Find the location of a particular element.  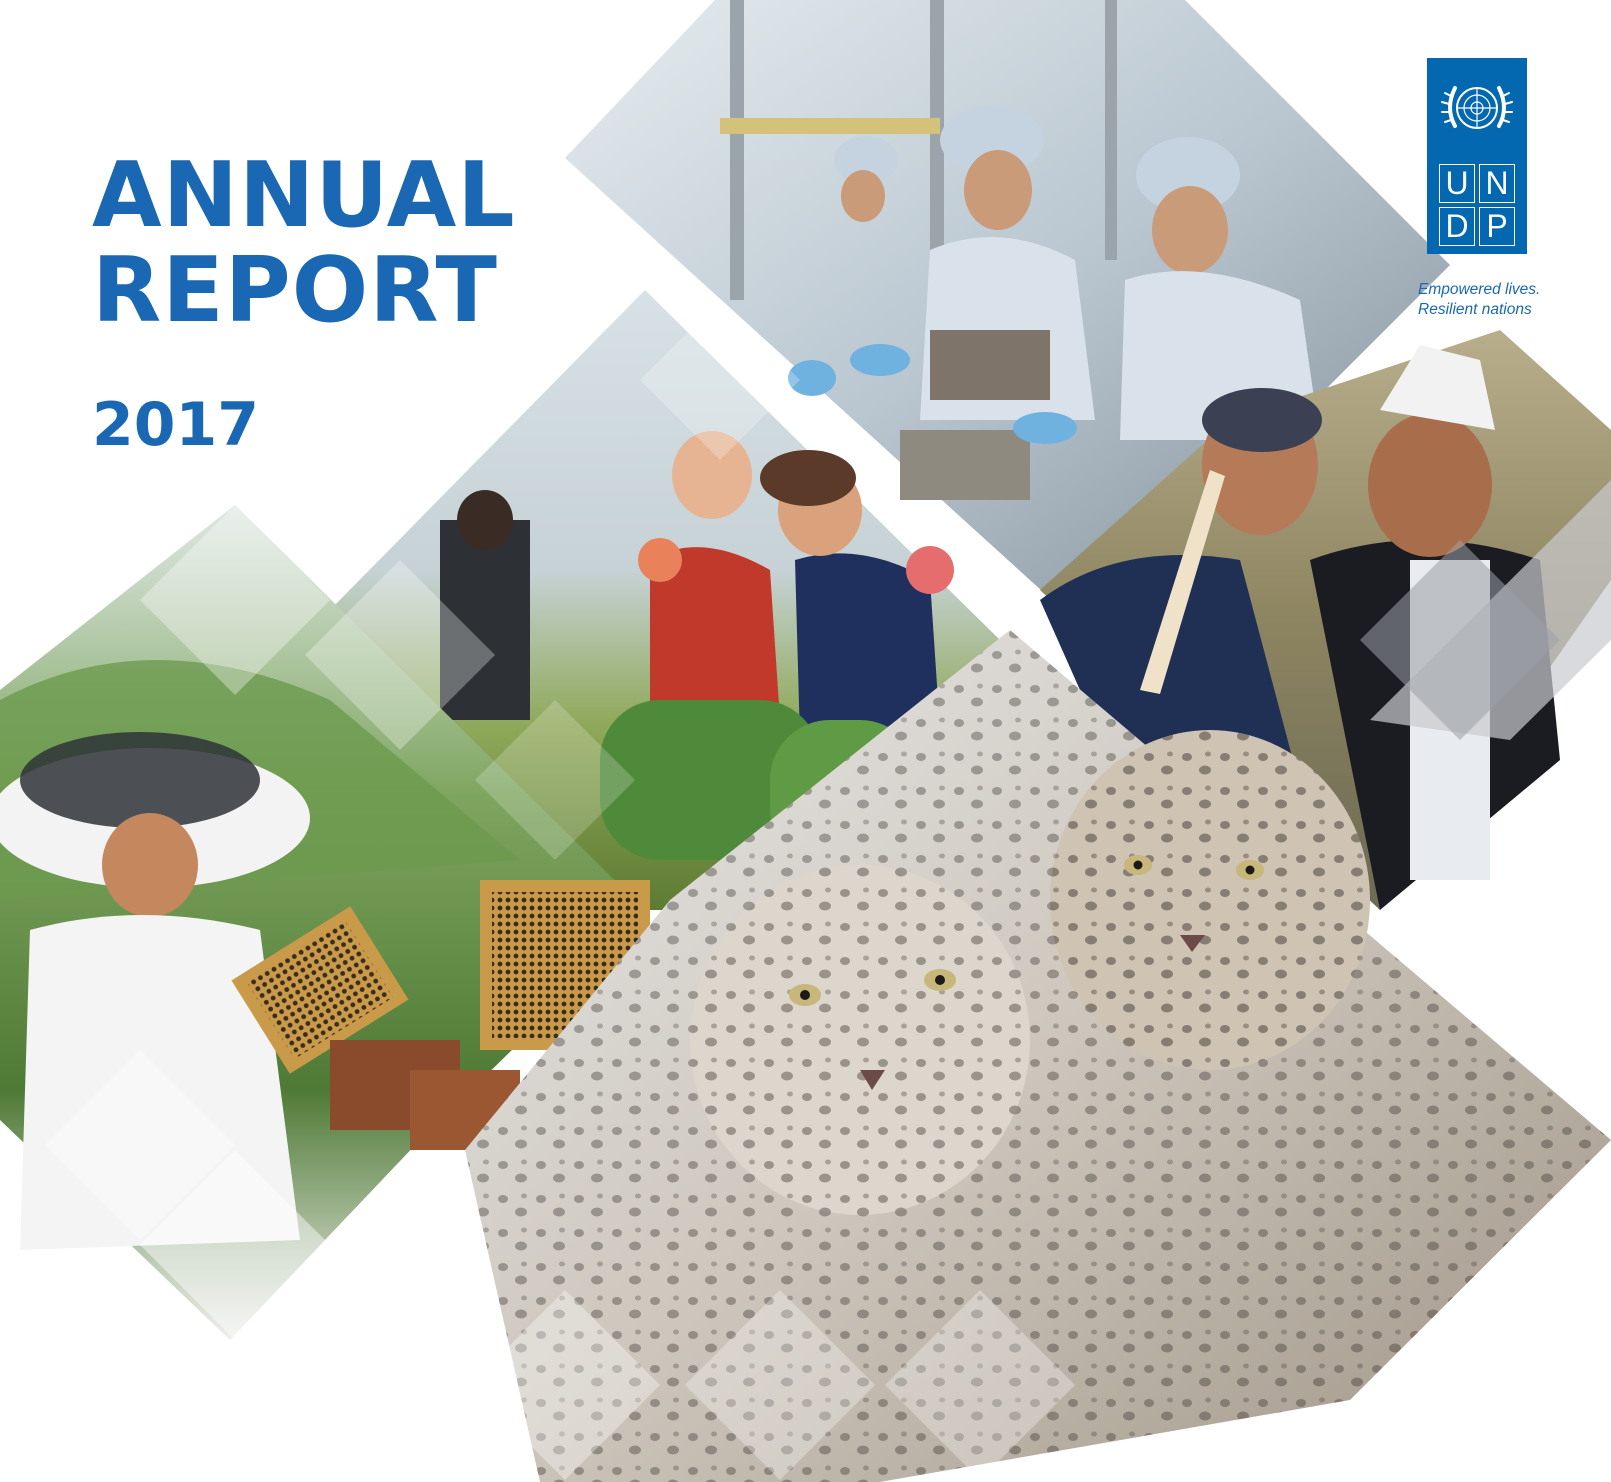

report-title: ANNUAL REPORT is located at coordinates (304, 243).